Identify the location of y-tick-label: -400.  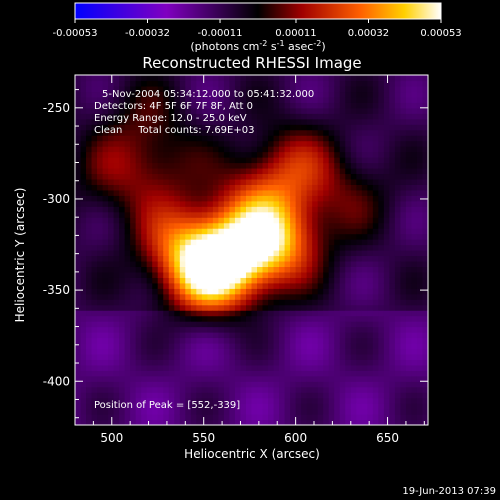
(56, 381).